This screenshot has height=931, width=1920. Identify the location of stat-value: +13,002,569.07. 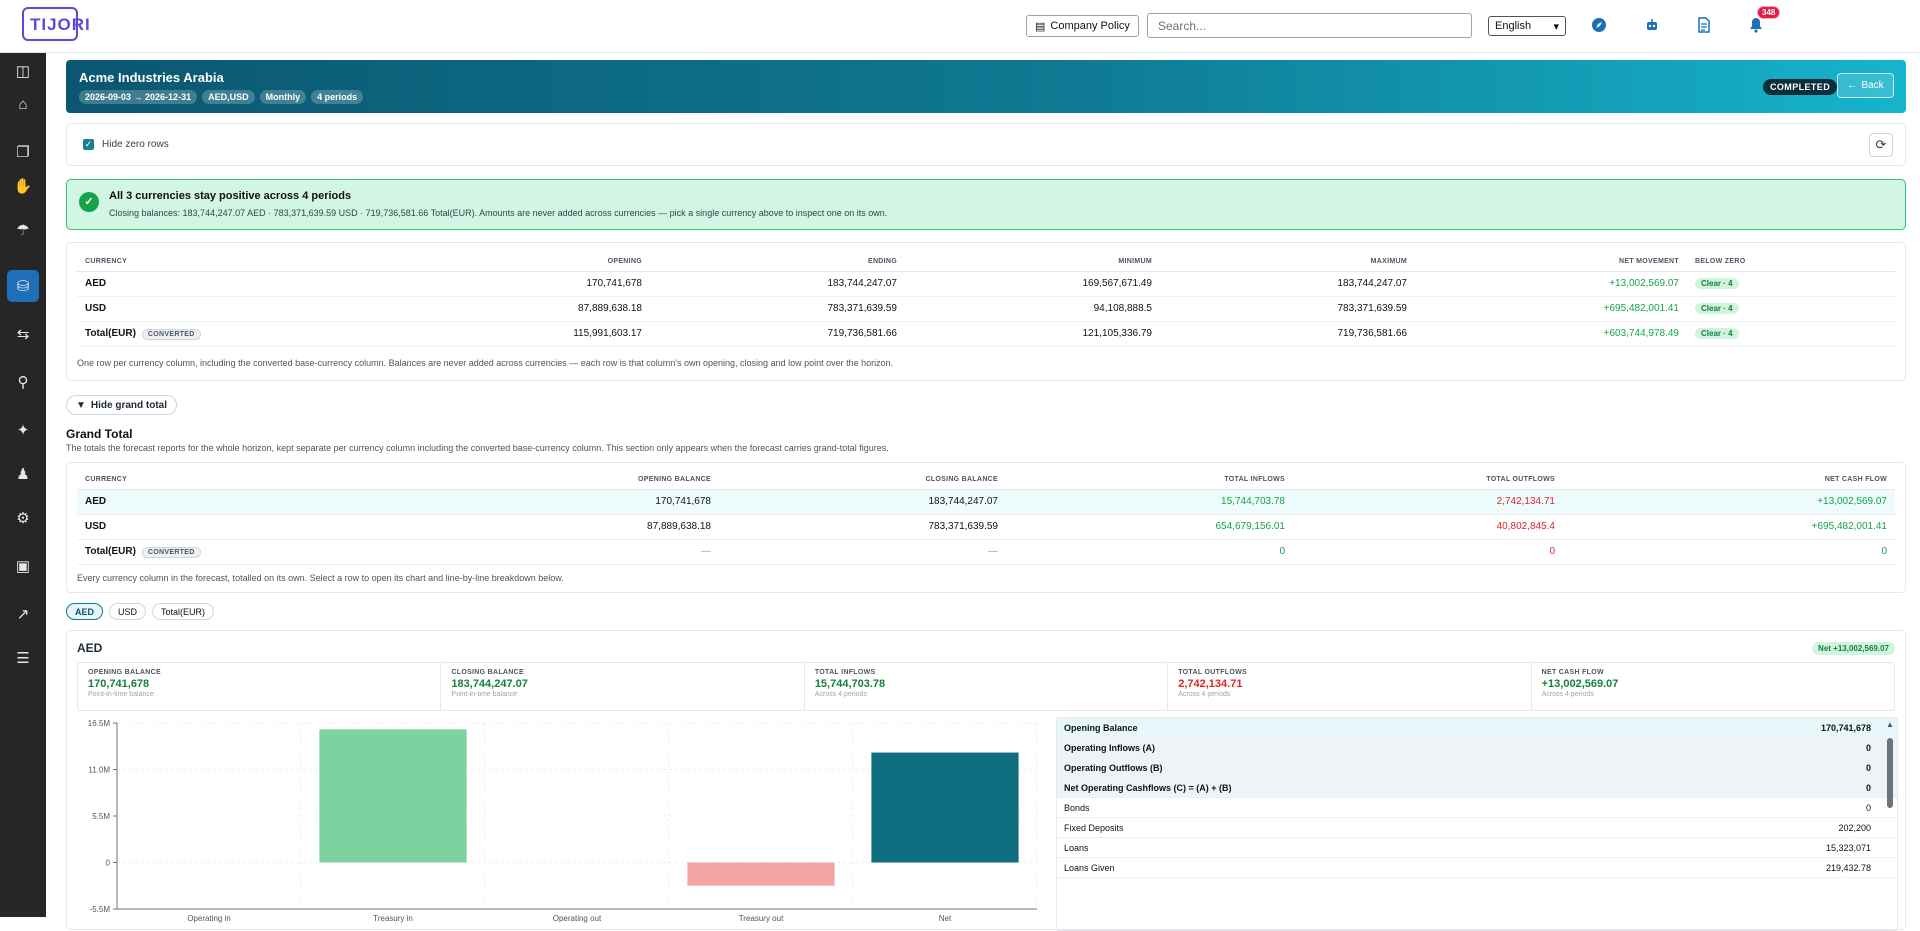
(1713, 684).